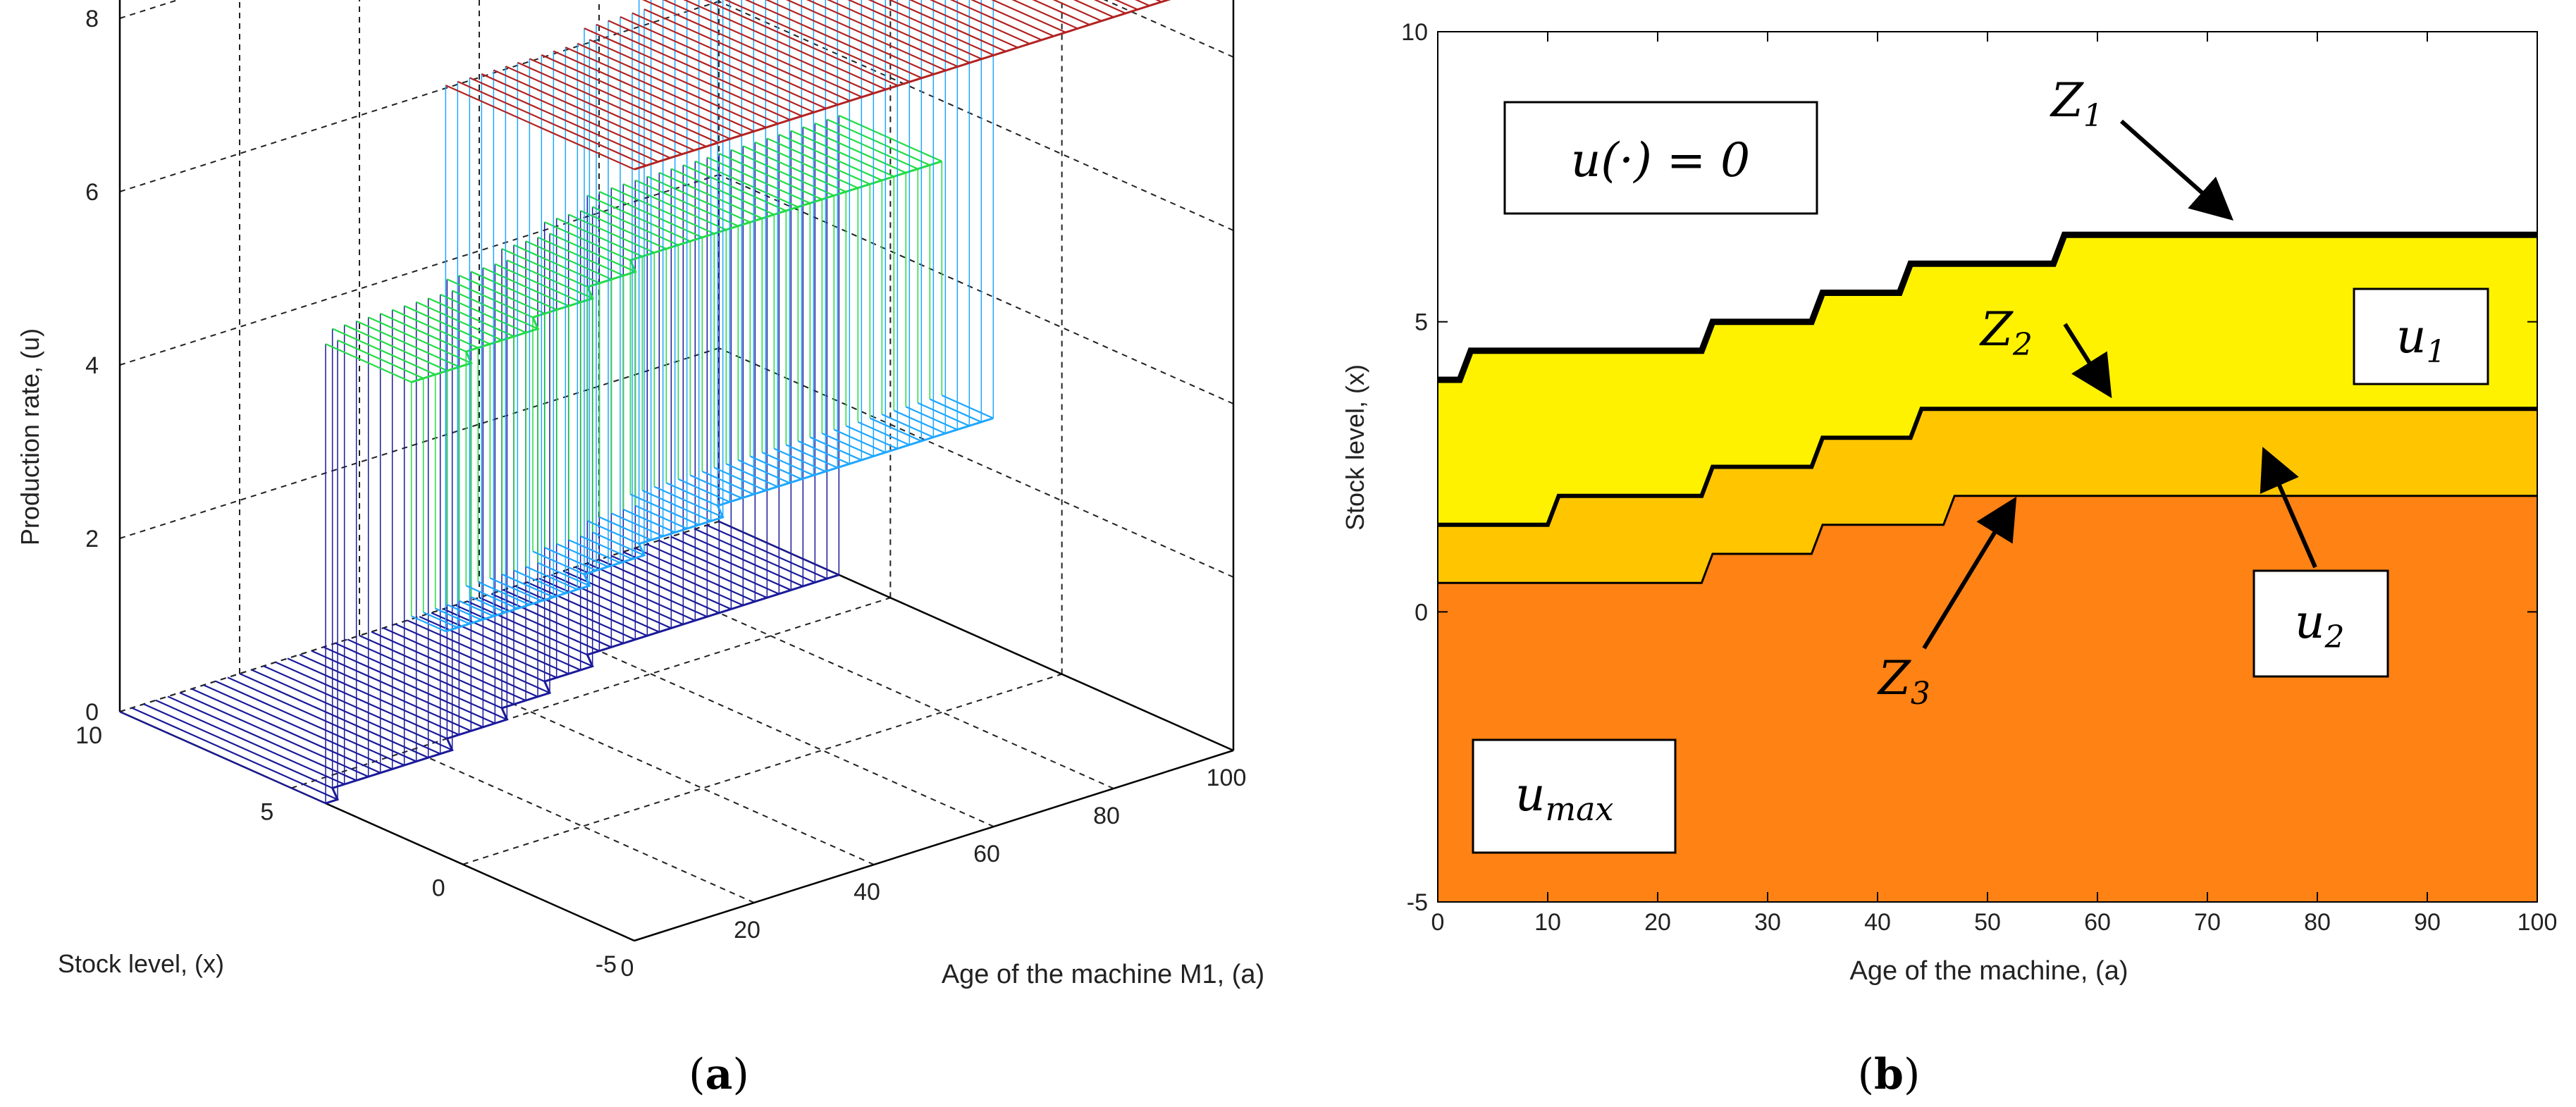 The height and width of the screenshot is (1107, 2576). Describe the element at coordinates (1658, 922) in the screenshot. I see `b-xtick-label: 20` at that location.